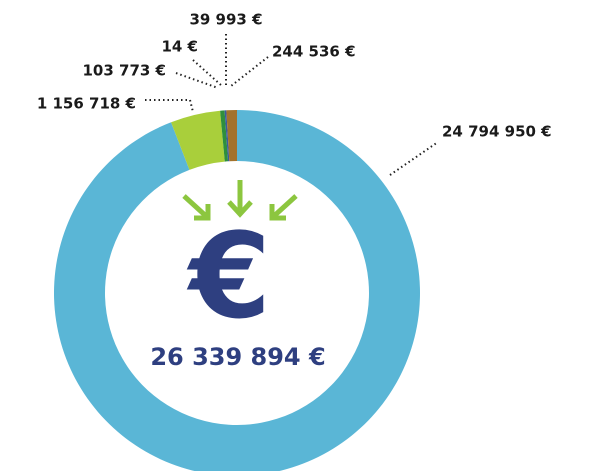 Image resolution: width=593 pixels, height=471 pixels. What do you see at coordinates (237, 357) in the screenshot?
I see `total-label: 26 339 894 €` at bounding box center [237, 357].